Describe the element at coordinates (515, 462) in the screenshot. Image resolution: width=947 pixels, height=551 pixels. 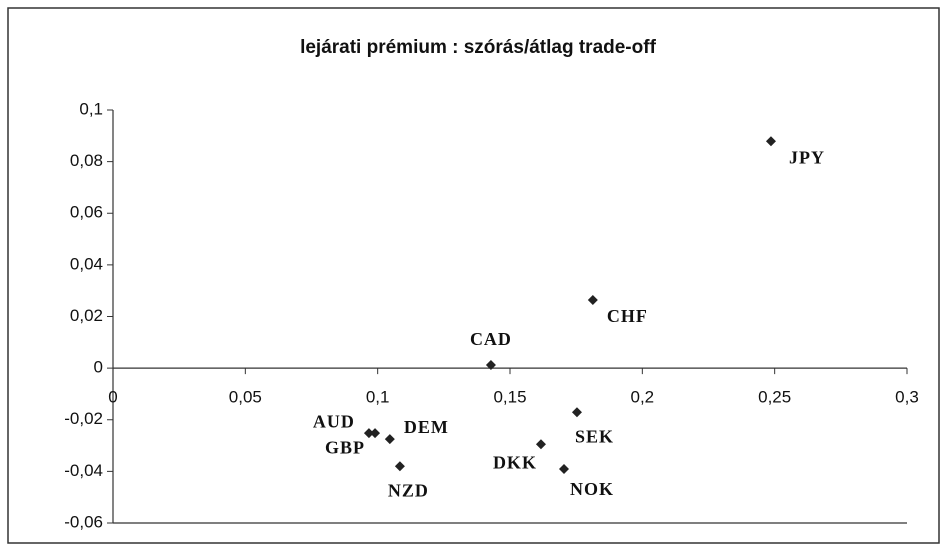
I see `point-label: DKK` at that location.